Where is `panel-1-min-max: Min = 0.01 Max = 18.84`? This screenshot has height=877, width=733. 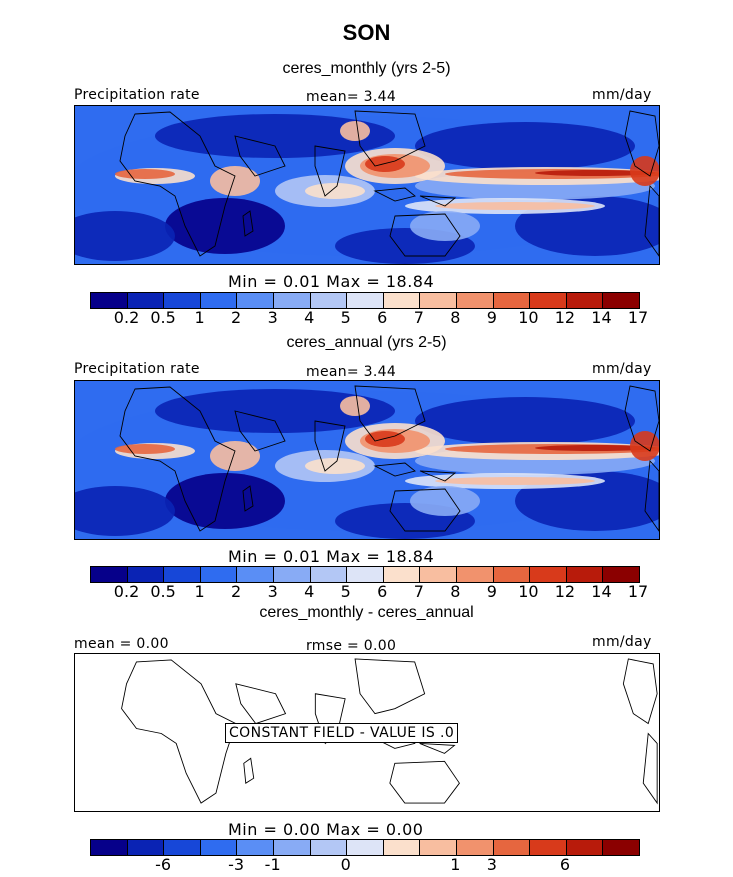
panel-1-min-max: Min = 0.01 Max = 18.84 is located at coordinates (331, 281).